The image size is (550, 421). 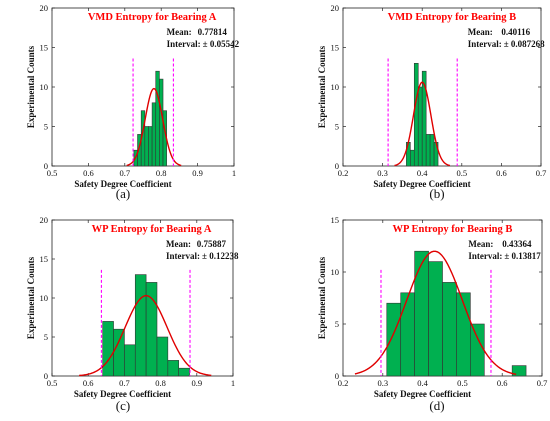 I want to click on mean-value: 0.43364, so click(x=517, y=244).